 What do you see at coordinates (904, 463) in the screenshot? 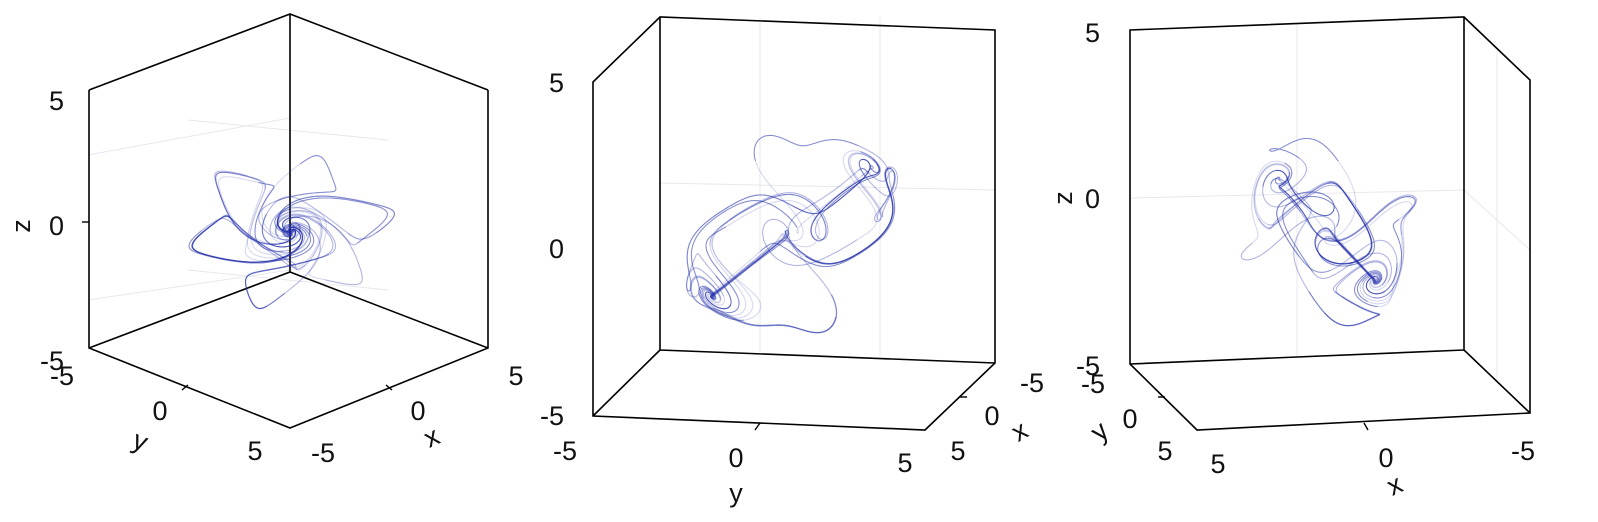
I see `panel-2-ytick-2: 5` at bounding box center [904, 463].